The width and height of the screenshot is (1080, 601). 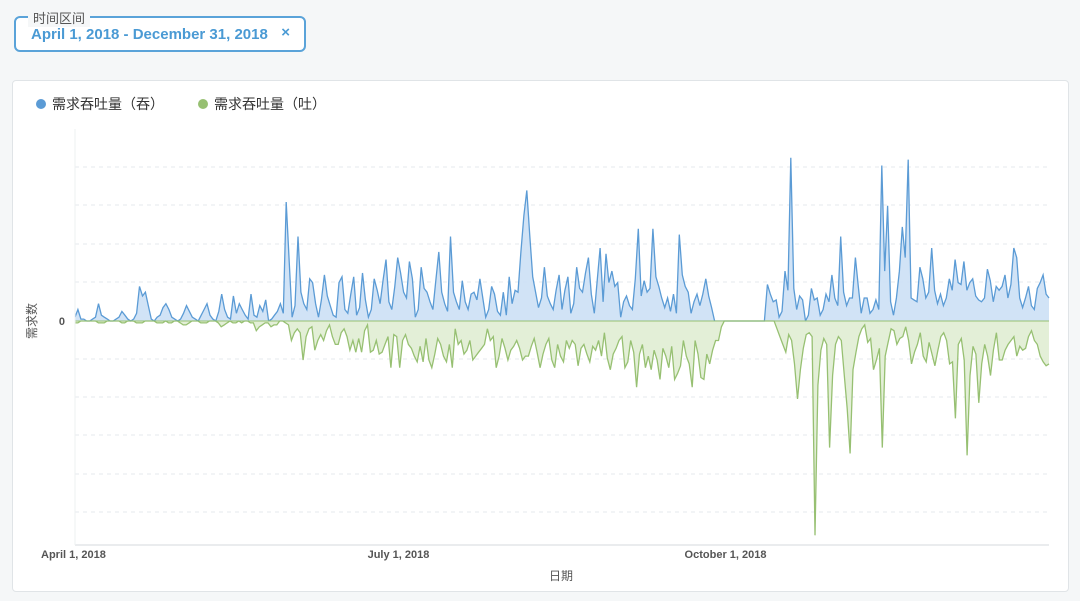 I want to click on y-axis-title: 需求数, so click(x=31, y=321).